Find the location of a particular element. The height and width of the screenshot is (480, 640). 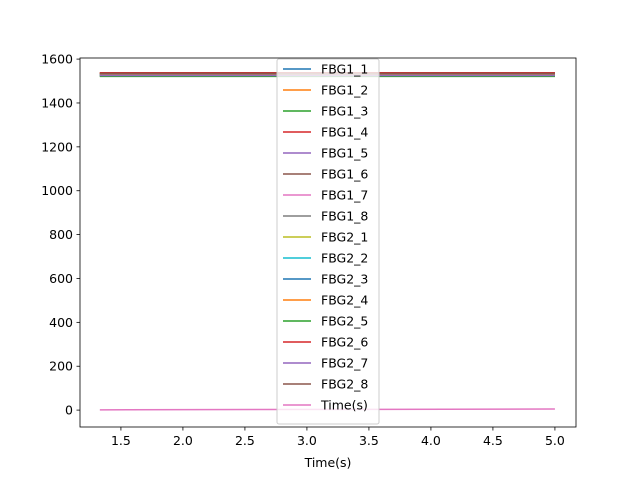

legend-label: FBG1_3 is located at coordinates (344, 111).